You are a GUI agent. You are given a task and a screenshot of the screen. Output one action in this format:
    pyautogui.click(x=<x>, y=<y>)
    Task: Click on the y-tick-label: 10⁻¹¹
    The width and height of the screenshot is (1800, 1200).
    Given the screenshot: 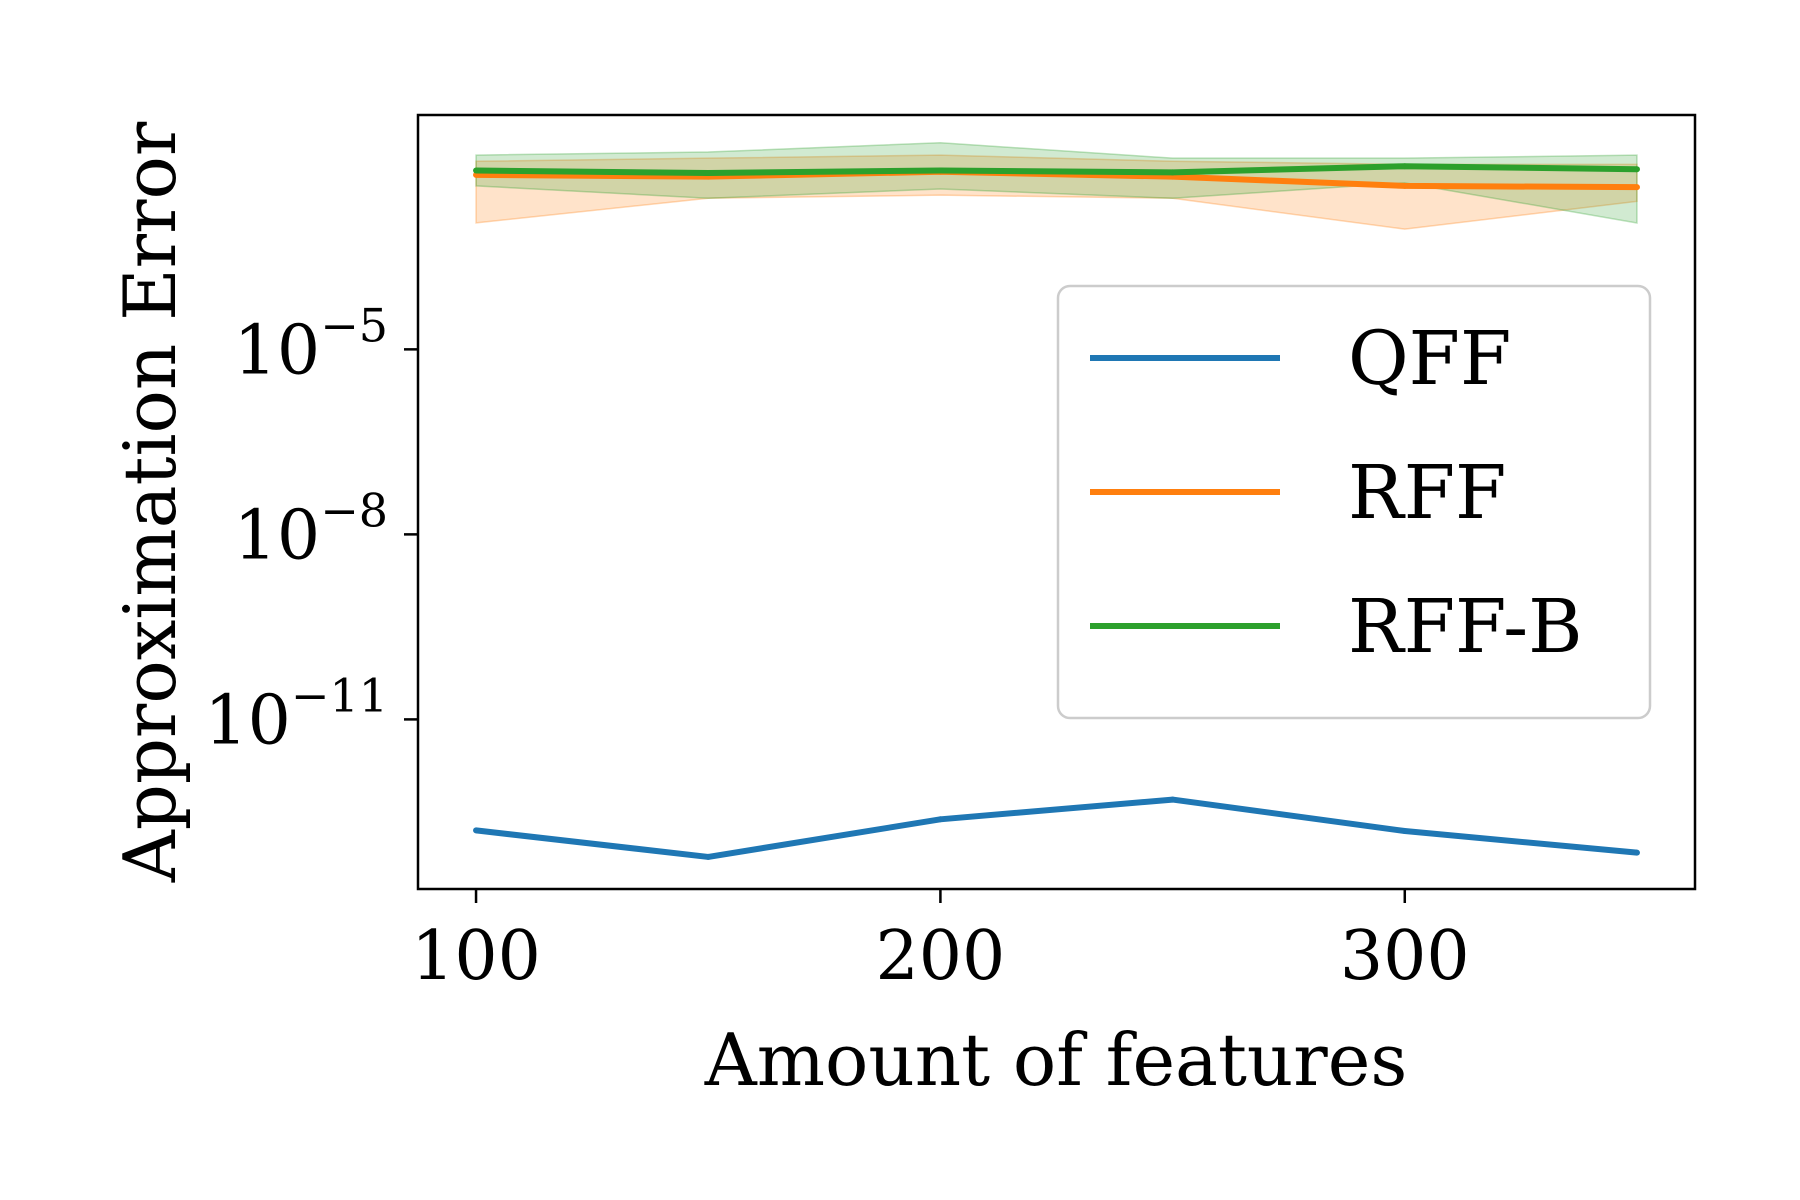 What is the action you would take?
    pyautogui.click(x=296, y=714)
    